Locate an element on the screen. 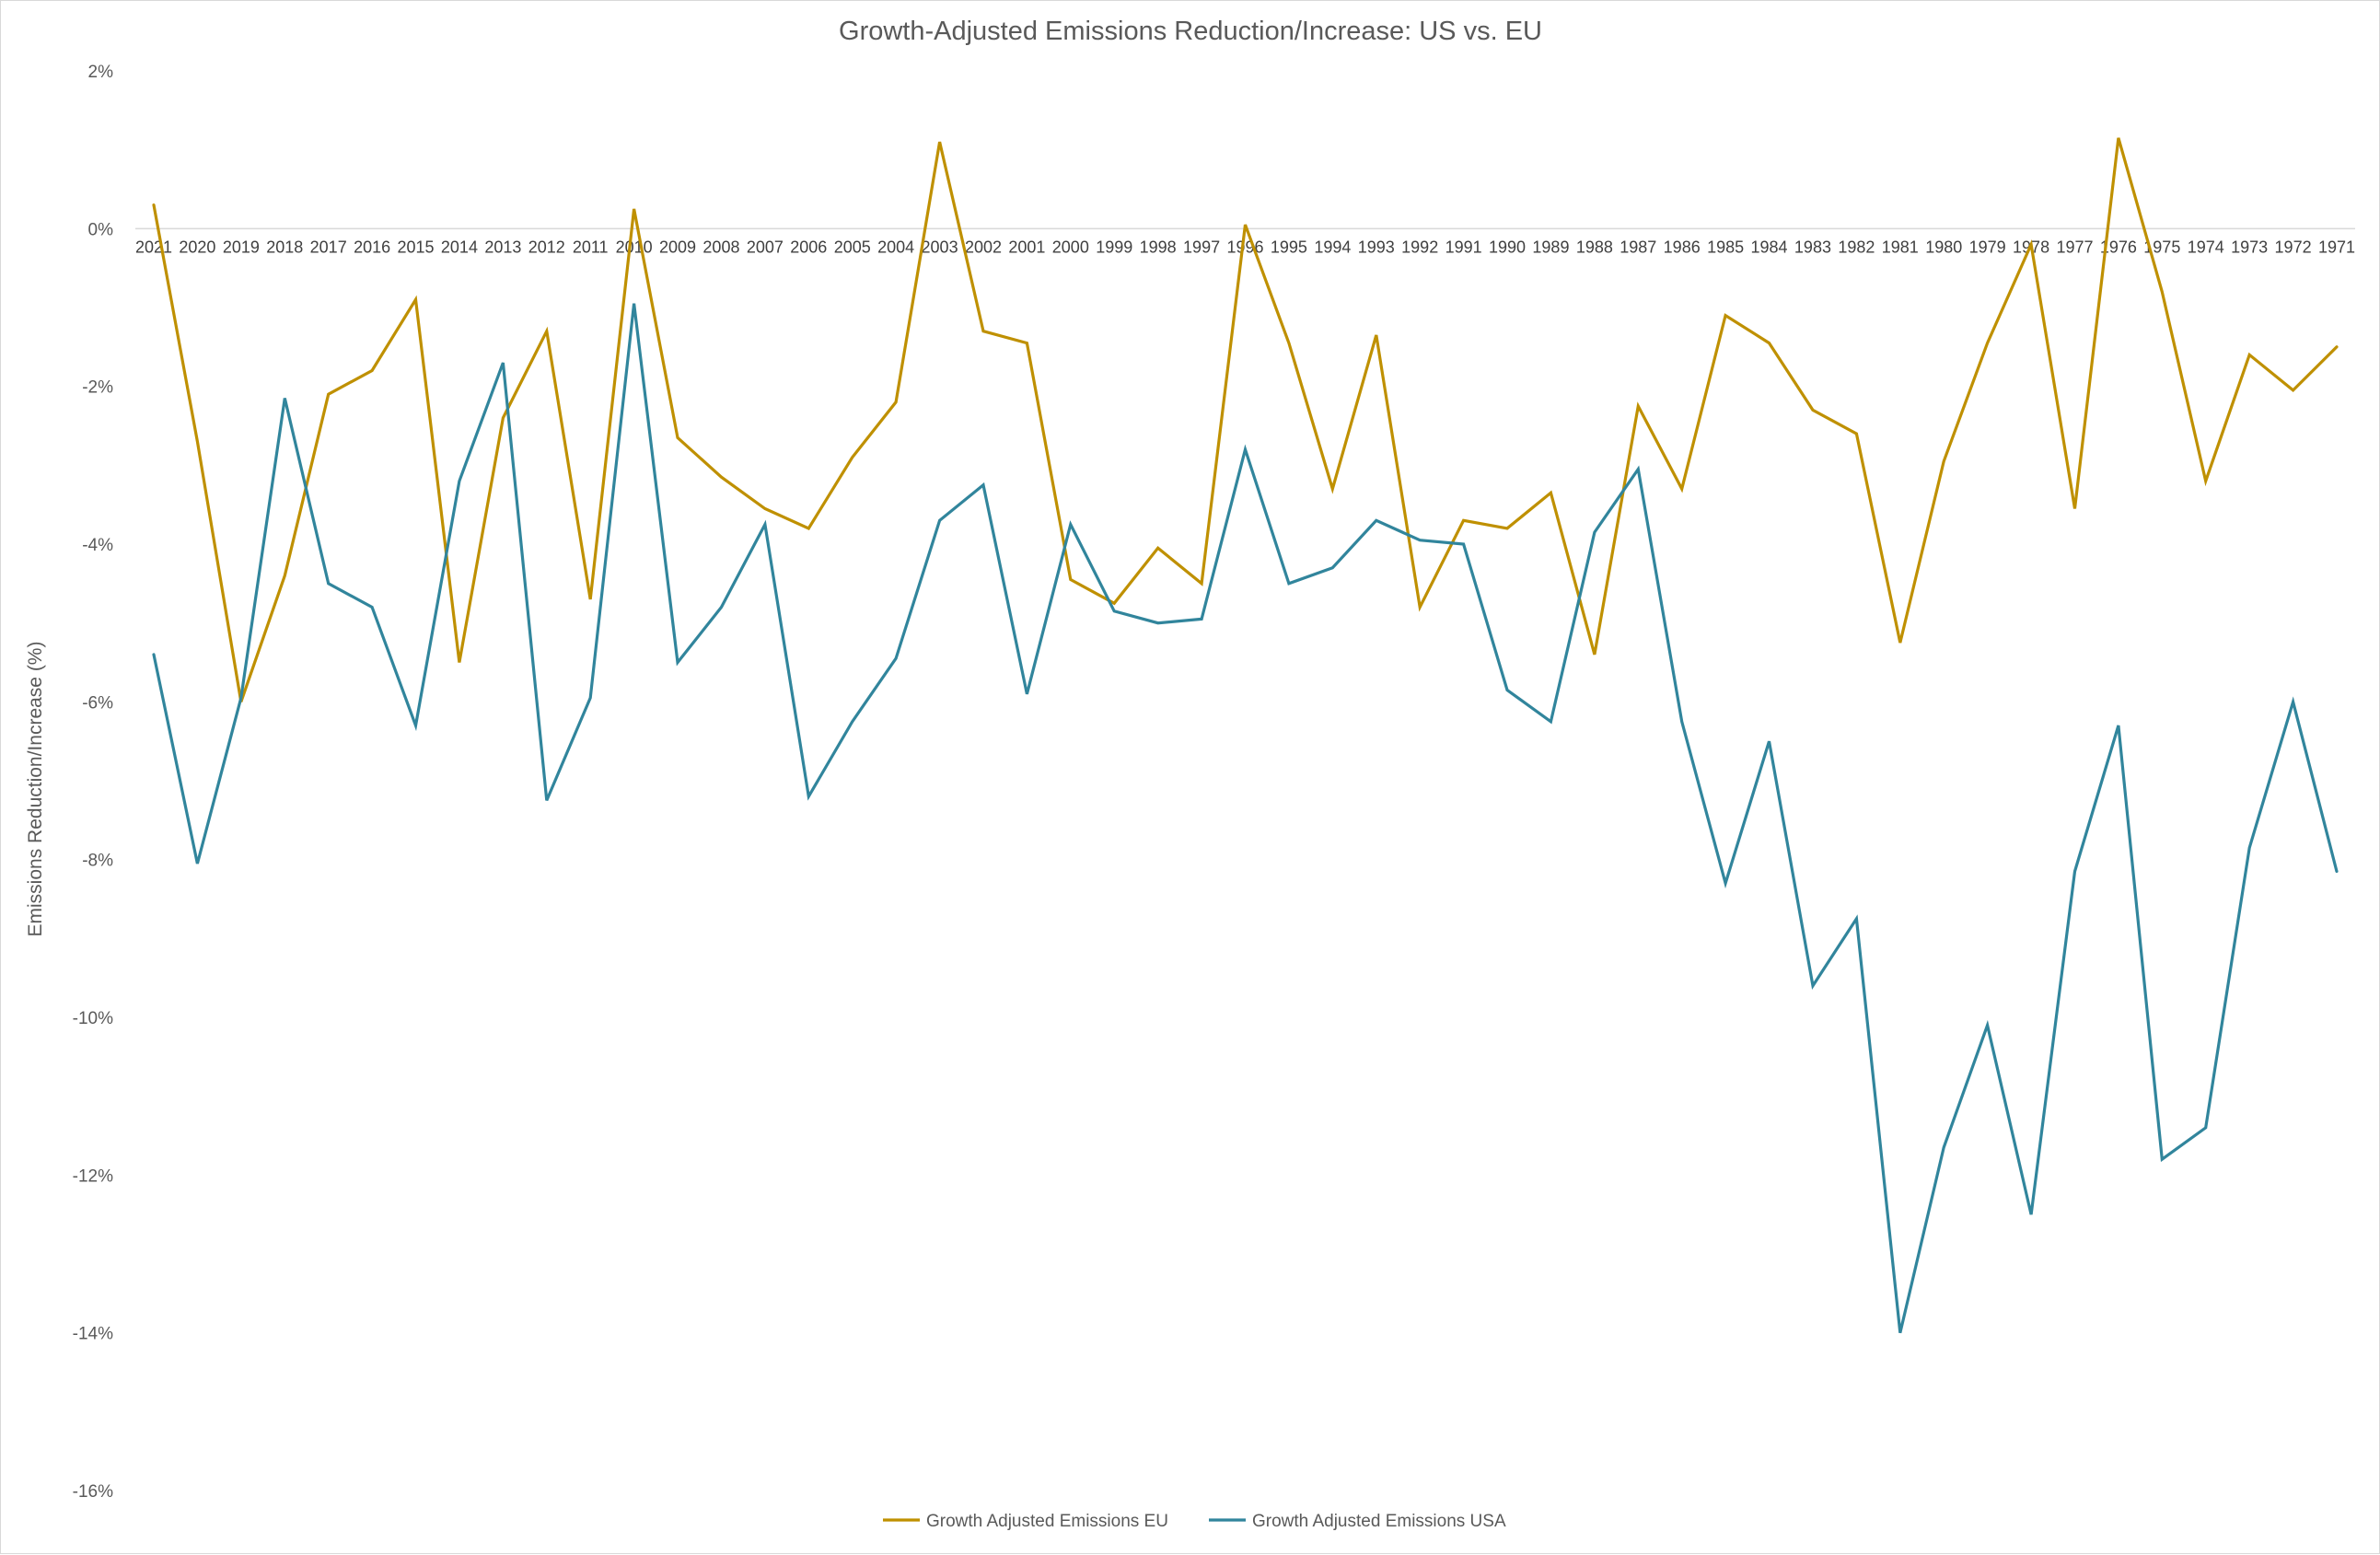  x-tick-label: 2013 is located at coordinates (502, 247).